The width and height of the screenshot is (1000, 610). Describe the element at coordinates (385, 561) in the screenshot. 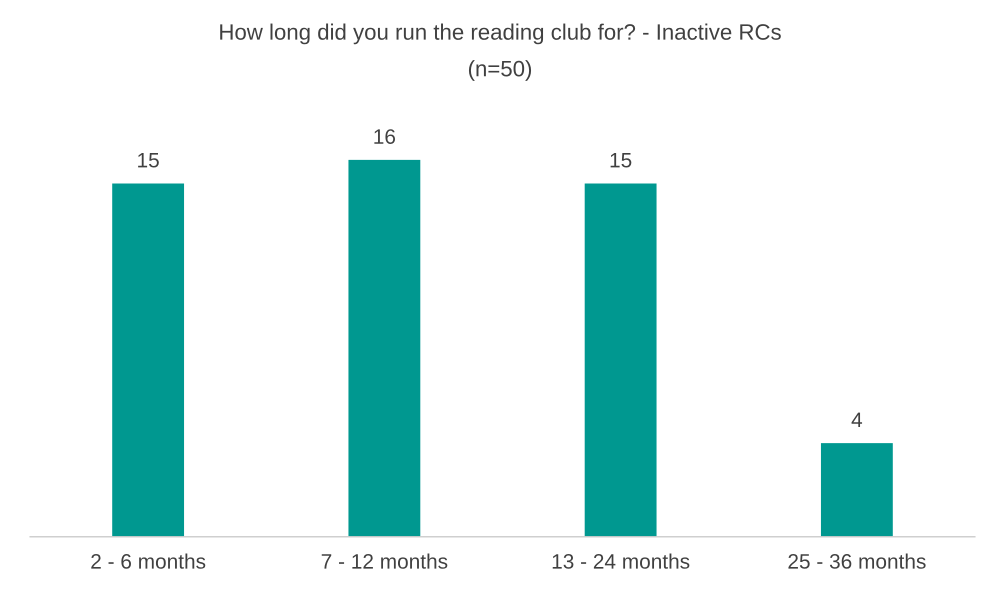

I see `x-tick-label: 7 - 12 months` at that location.